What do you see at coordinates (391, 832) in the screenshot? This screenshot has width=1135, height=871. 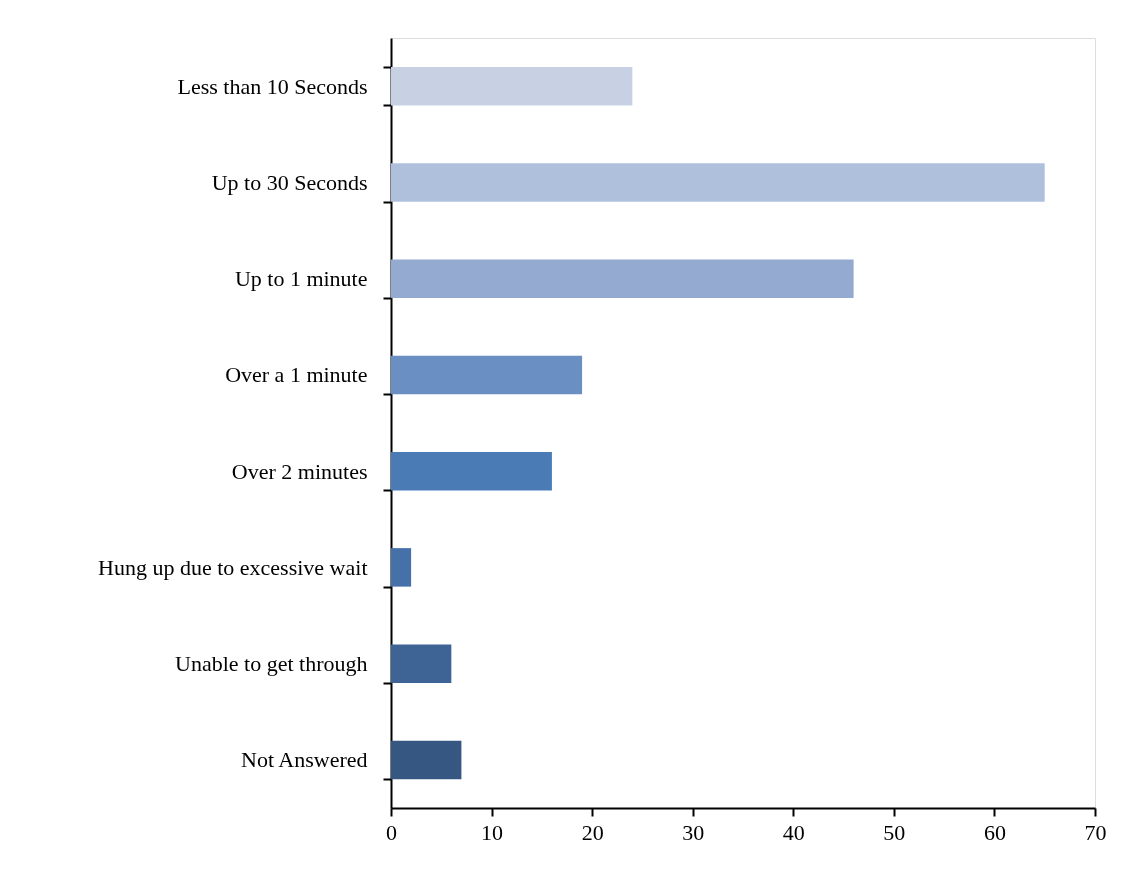 I see `x-tick-label: 0` at bounding box center [391, 832].